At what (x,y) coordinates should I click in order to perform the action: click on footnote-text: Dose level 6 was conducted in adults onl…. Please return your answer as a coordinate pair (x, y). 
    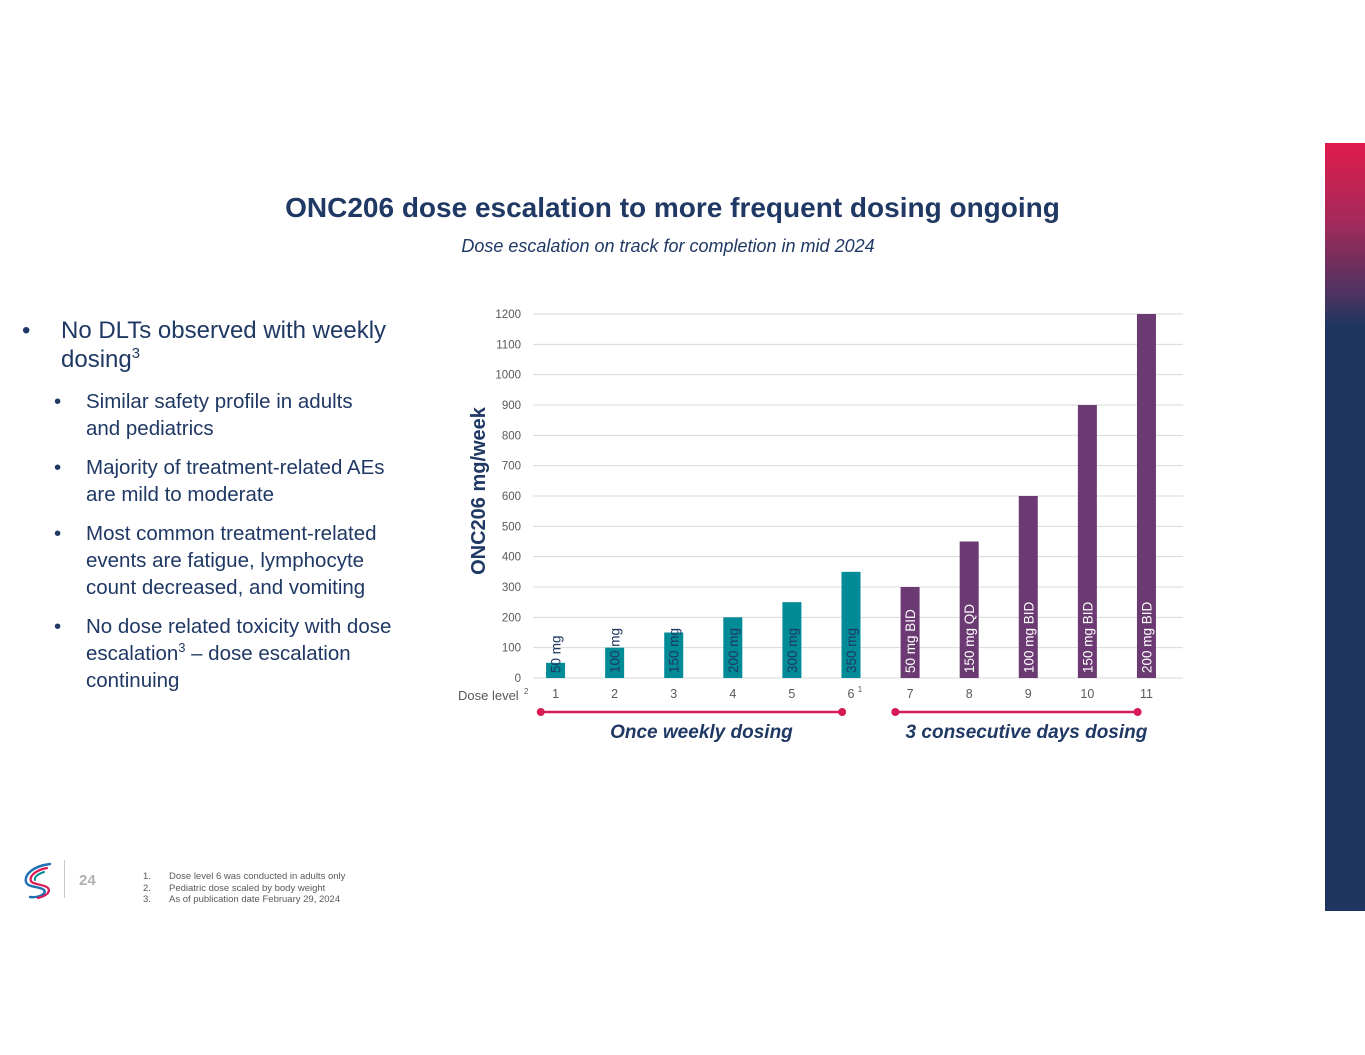
    Looking at the image, I should click on (257, 876).